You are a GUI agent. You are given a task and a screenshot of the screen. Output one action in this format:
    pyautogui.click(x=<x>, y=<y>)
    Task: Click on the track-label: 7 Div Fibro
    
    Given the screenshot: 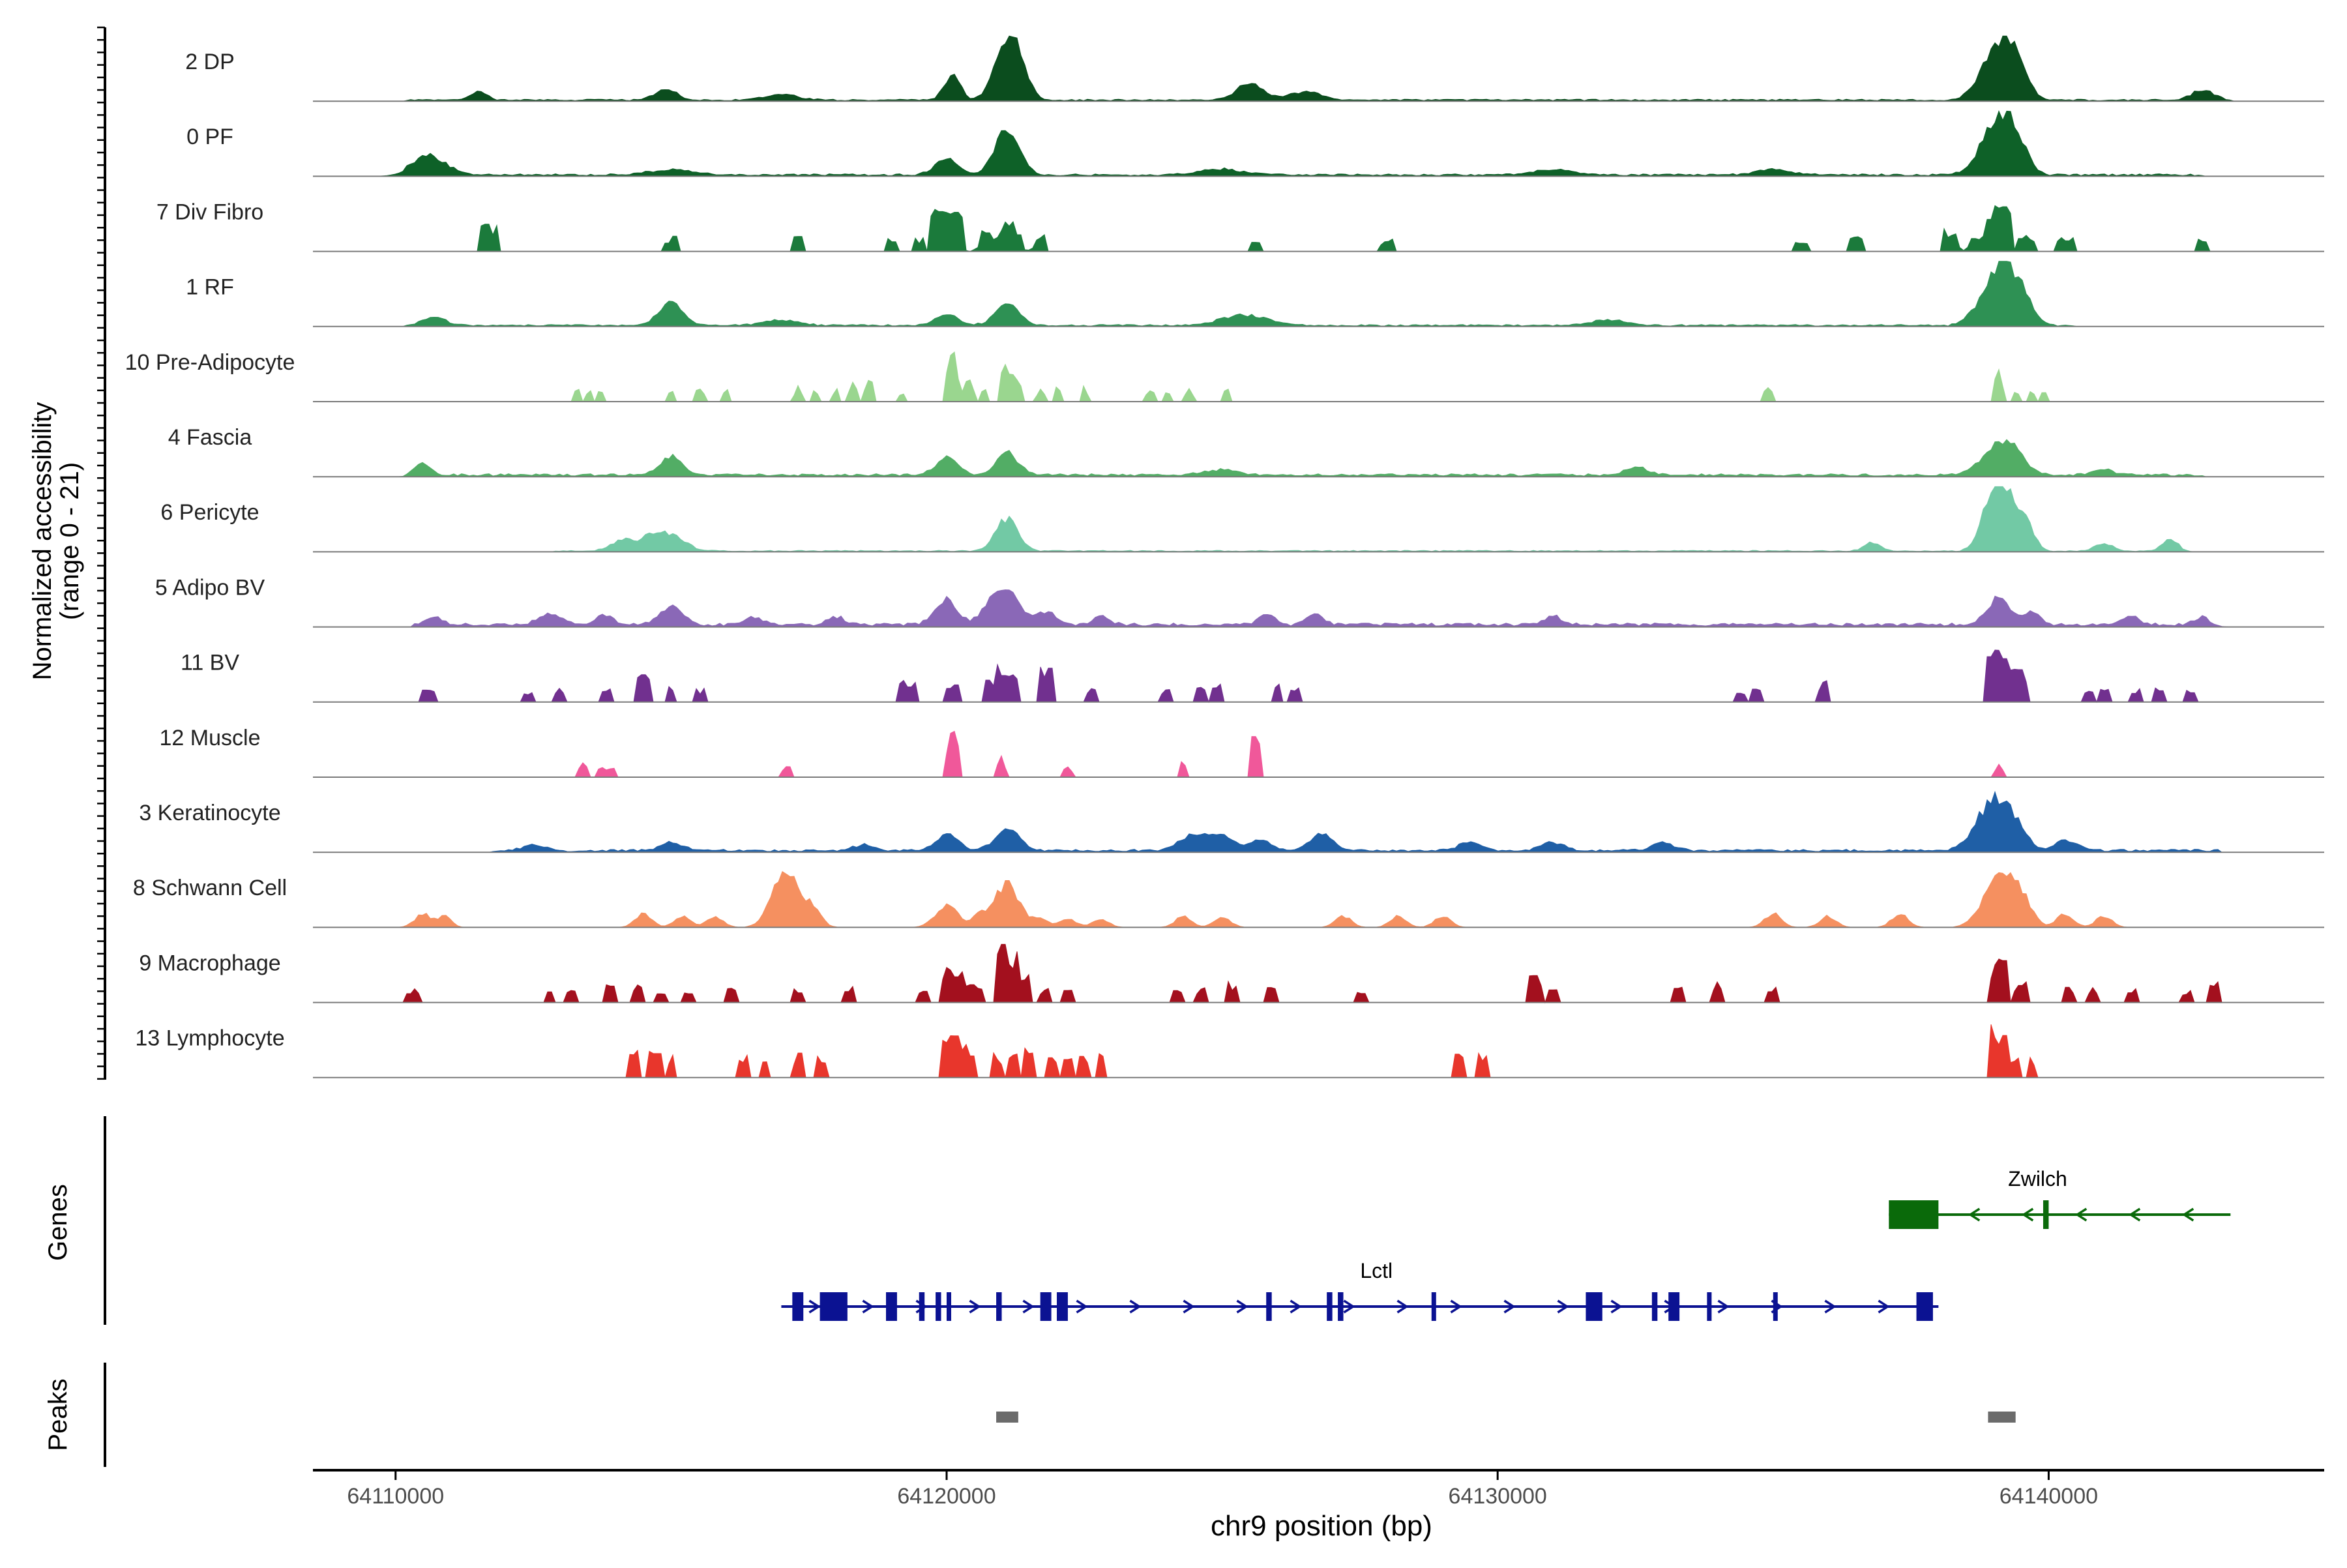 What is the action you would take?
    pyautogui.click(x=209, y=212)
    